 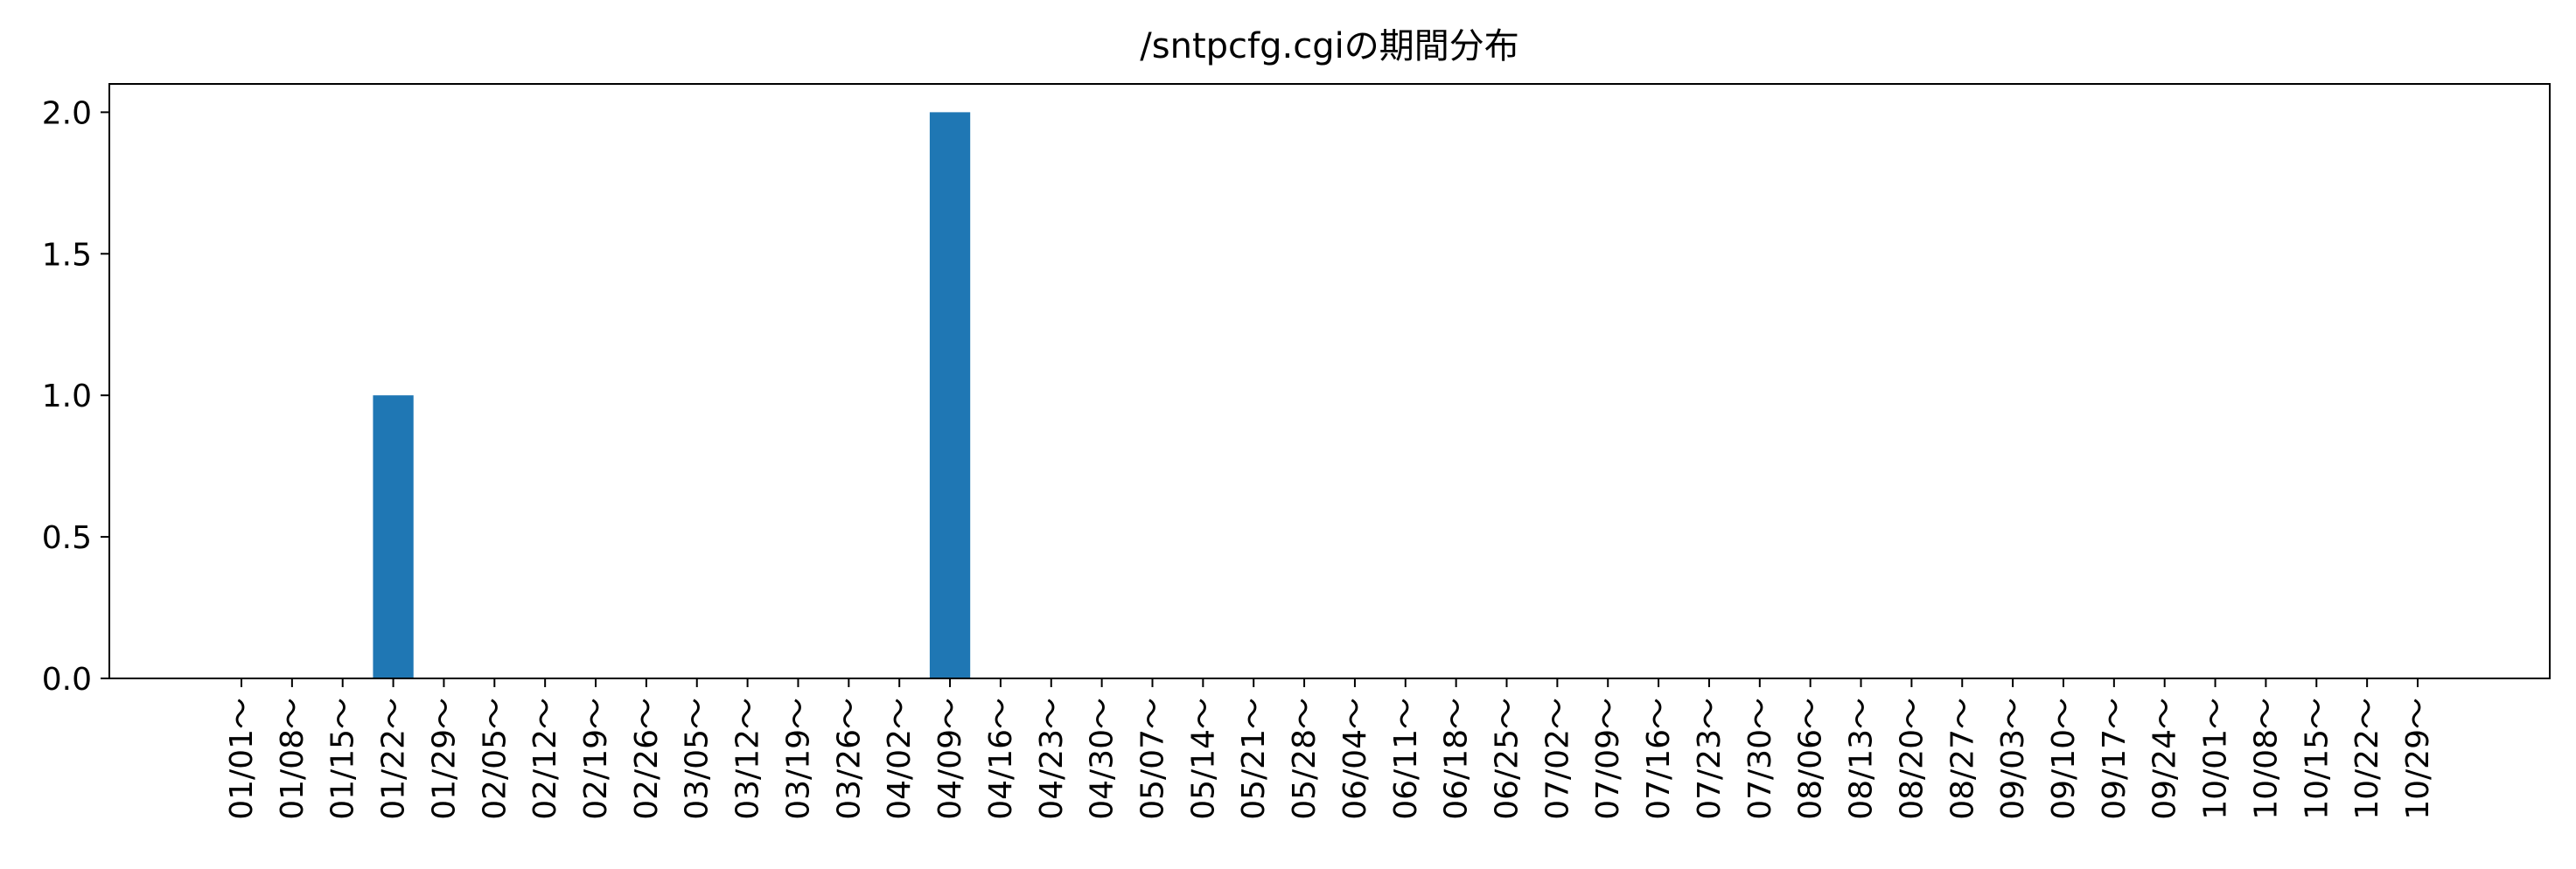 What do you see at coordinates (2165, 759) in the screenshot?
I see `x-tick-label: 09/24～` at bounding box center [2165, 759].